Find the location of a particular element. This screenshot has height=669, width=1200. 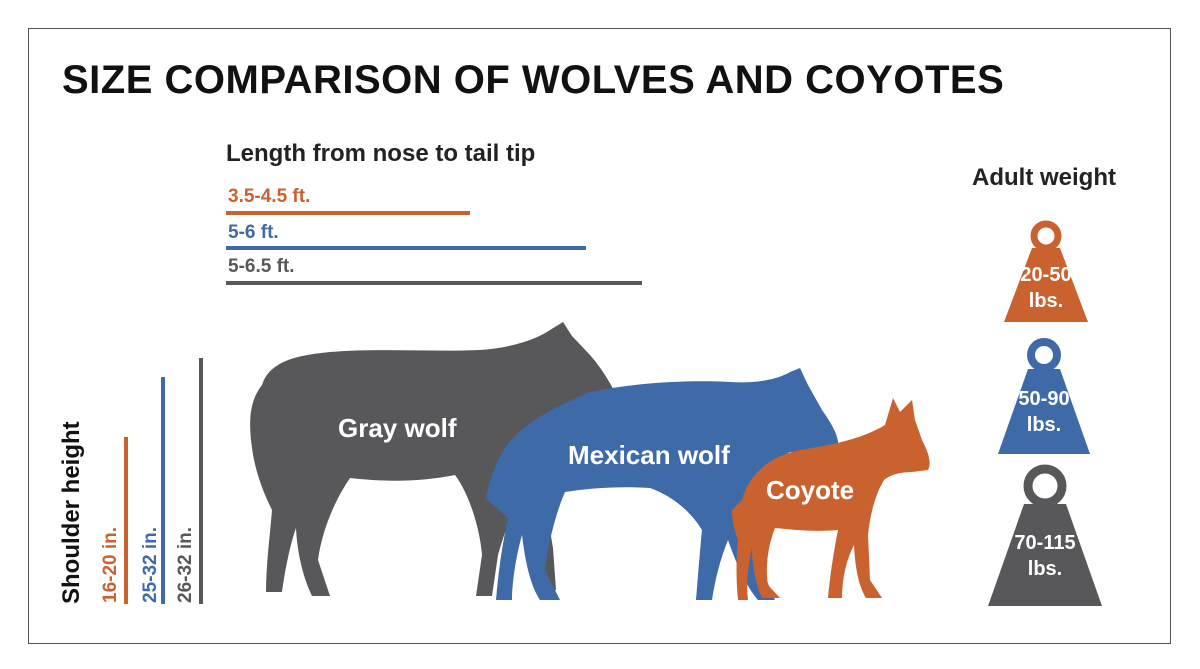

weight-icon-gray-wolf: 70-115 lbs. is located at coordinates (1045, 534).